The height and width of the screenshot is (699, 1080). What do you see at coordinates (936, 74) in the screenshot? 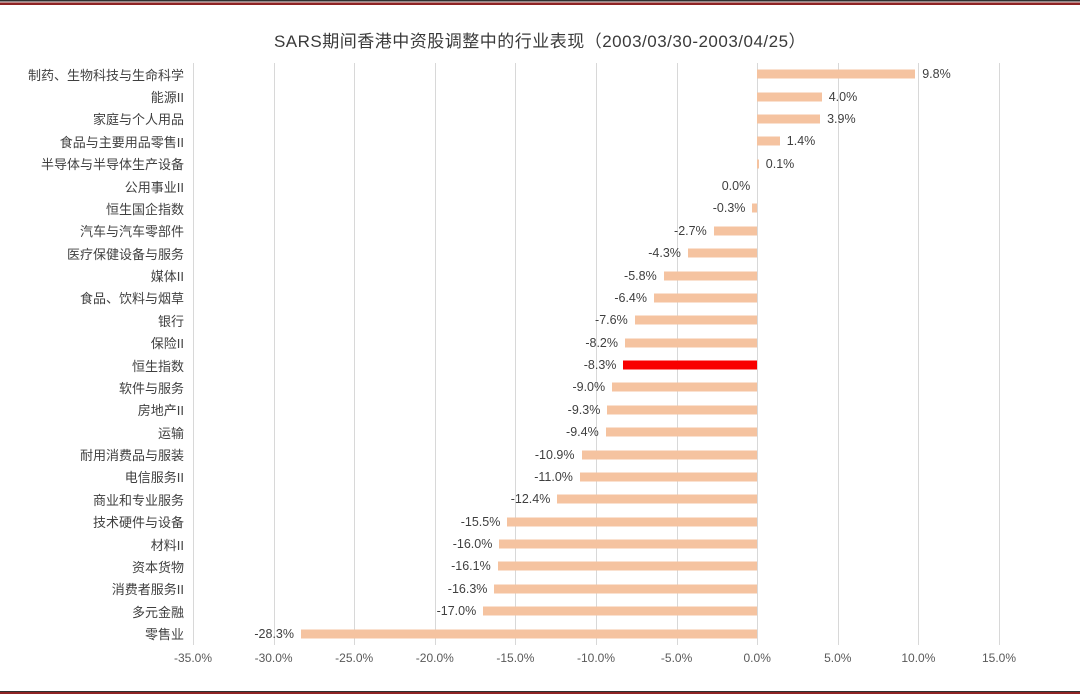
I see `value-label: 9.8%` at bounding box center [936, 74].